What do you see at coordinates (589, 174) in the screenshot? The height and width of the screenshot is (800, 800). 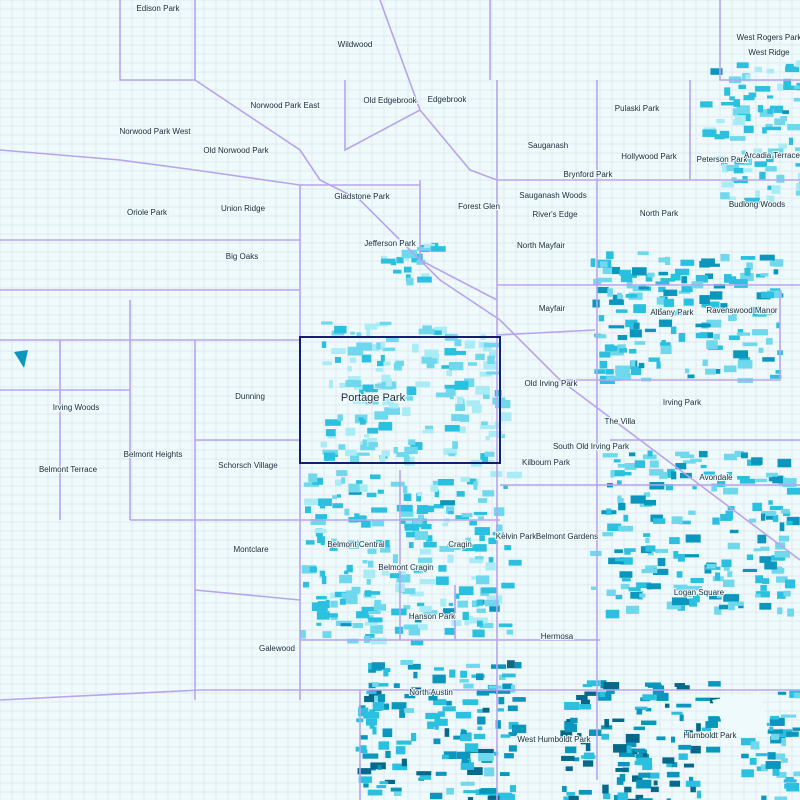 I see `neighborhood-label: Brynford Park` at bounding box center [589, 174].